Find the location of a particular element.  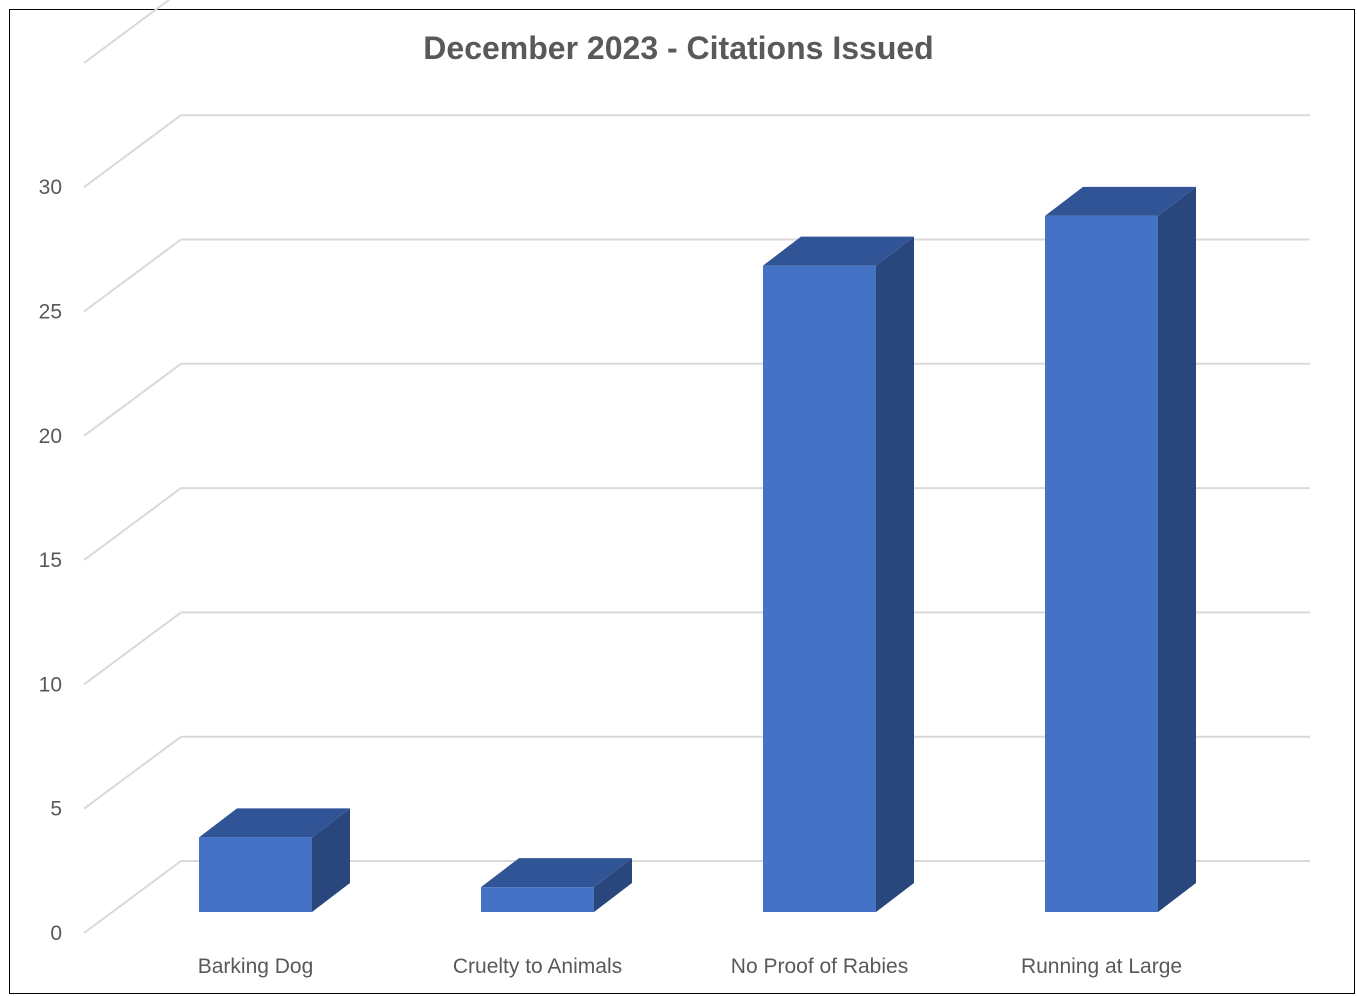

x-tick-label: Cruelty to Animals is located at coordinates (537, 966).